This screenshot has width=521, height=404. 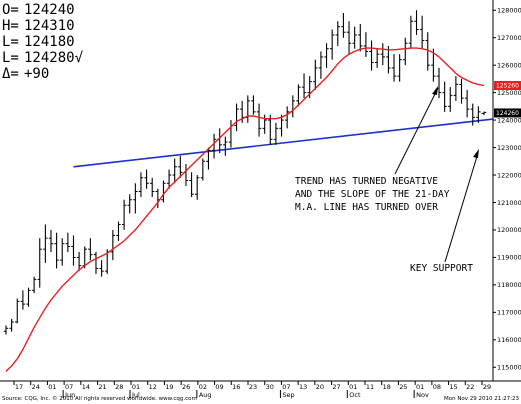 What do you see at coordinates (366, 181) in the screenshot?
I see `annotation-trend-text: TREND HAS TURNED NEGATIVE` at bounding box center [366, 181].